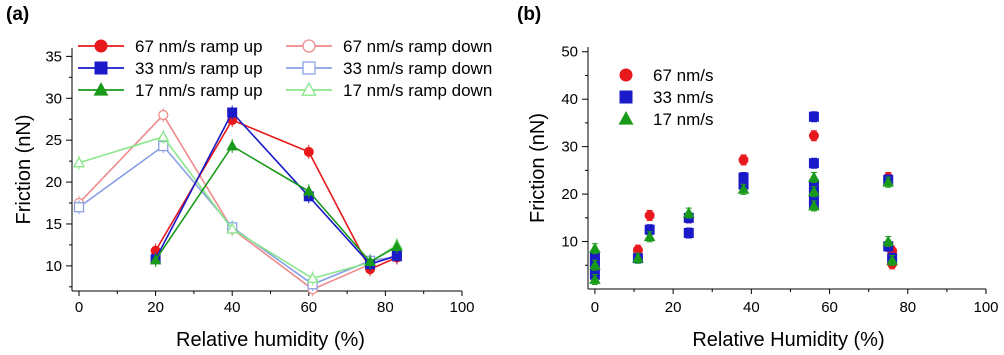  I want to click on x-axis-title: Relative humidity (%), so click(270, 340).